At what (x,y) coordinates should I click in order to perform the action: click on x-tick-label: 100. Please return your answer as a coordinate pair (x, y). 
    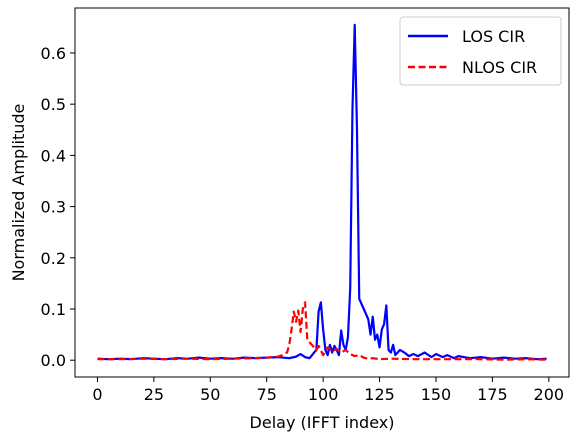
    Looking at the image, I should click on (323, 394).